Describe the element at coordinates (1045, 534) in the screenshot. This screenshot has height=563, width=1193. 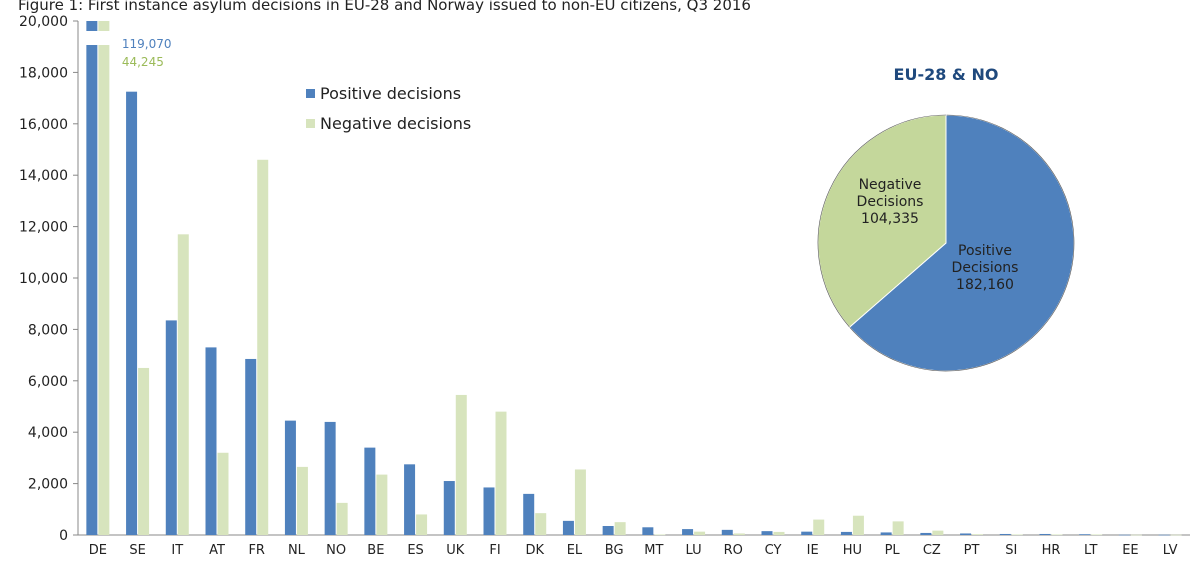
I see `bar-positive-hr` at that location.